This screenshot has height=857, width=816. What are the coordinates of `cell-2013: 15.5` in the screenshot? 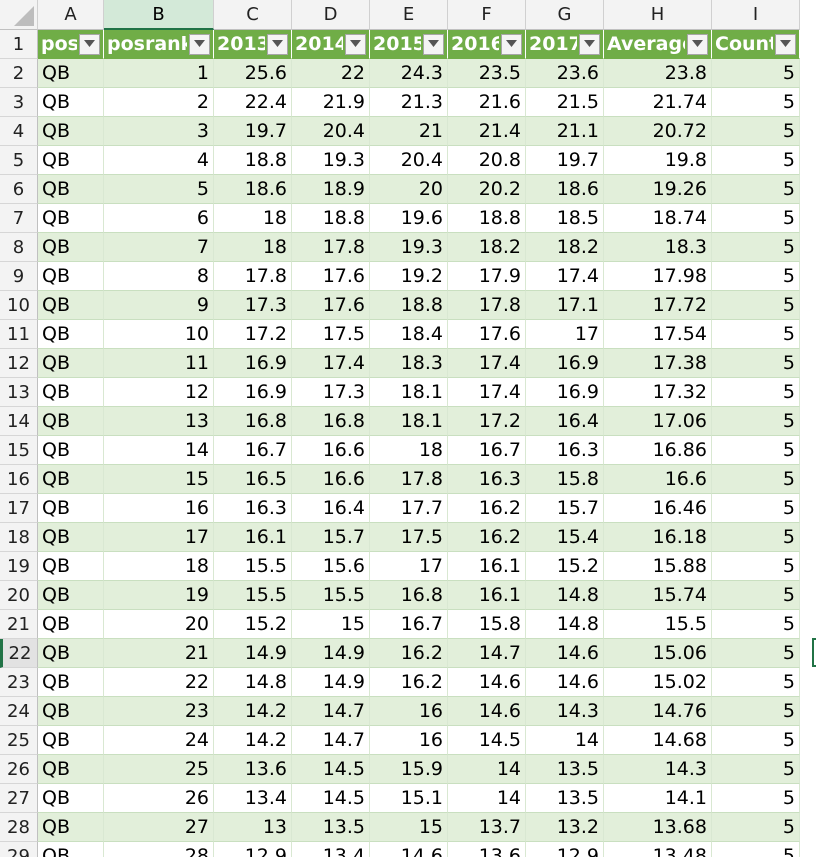 It's located at (253, 595).